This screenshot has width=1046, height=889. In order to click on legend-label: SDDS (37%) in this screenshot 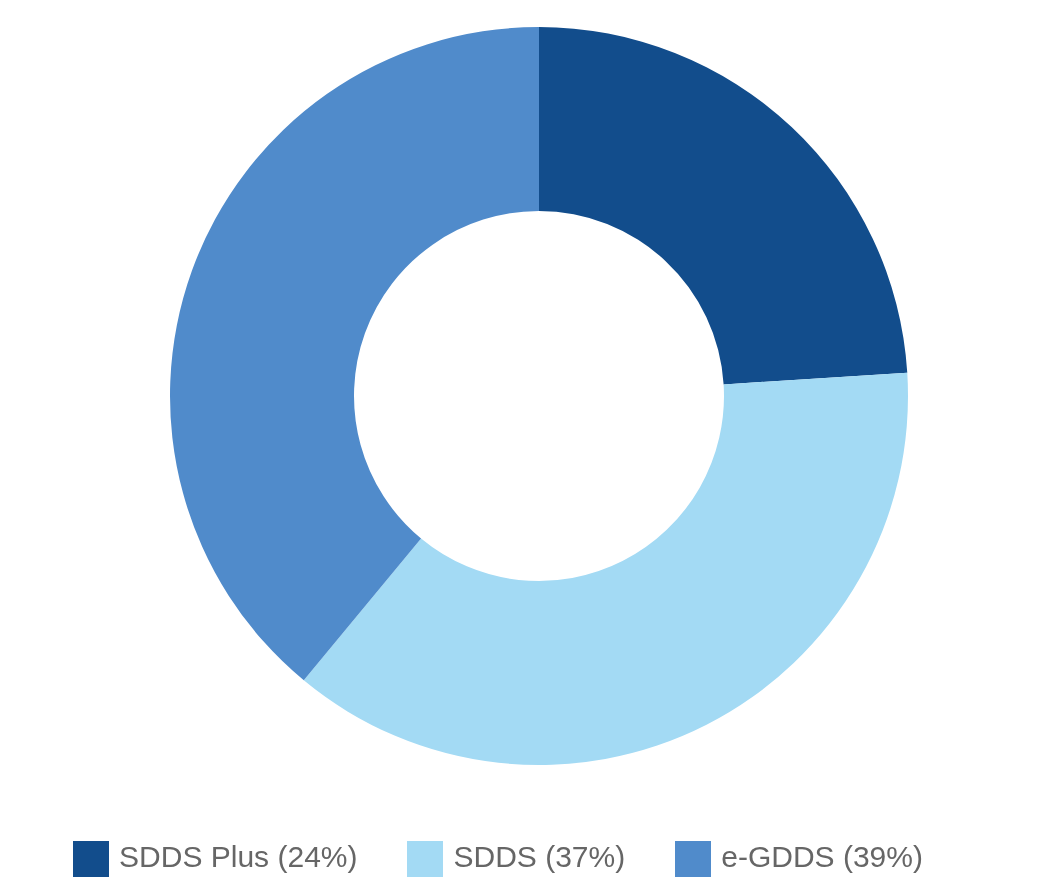, I will do `click(539, 856)`.